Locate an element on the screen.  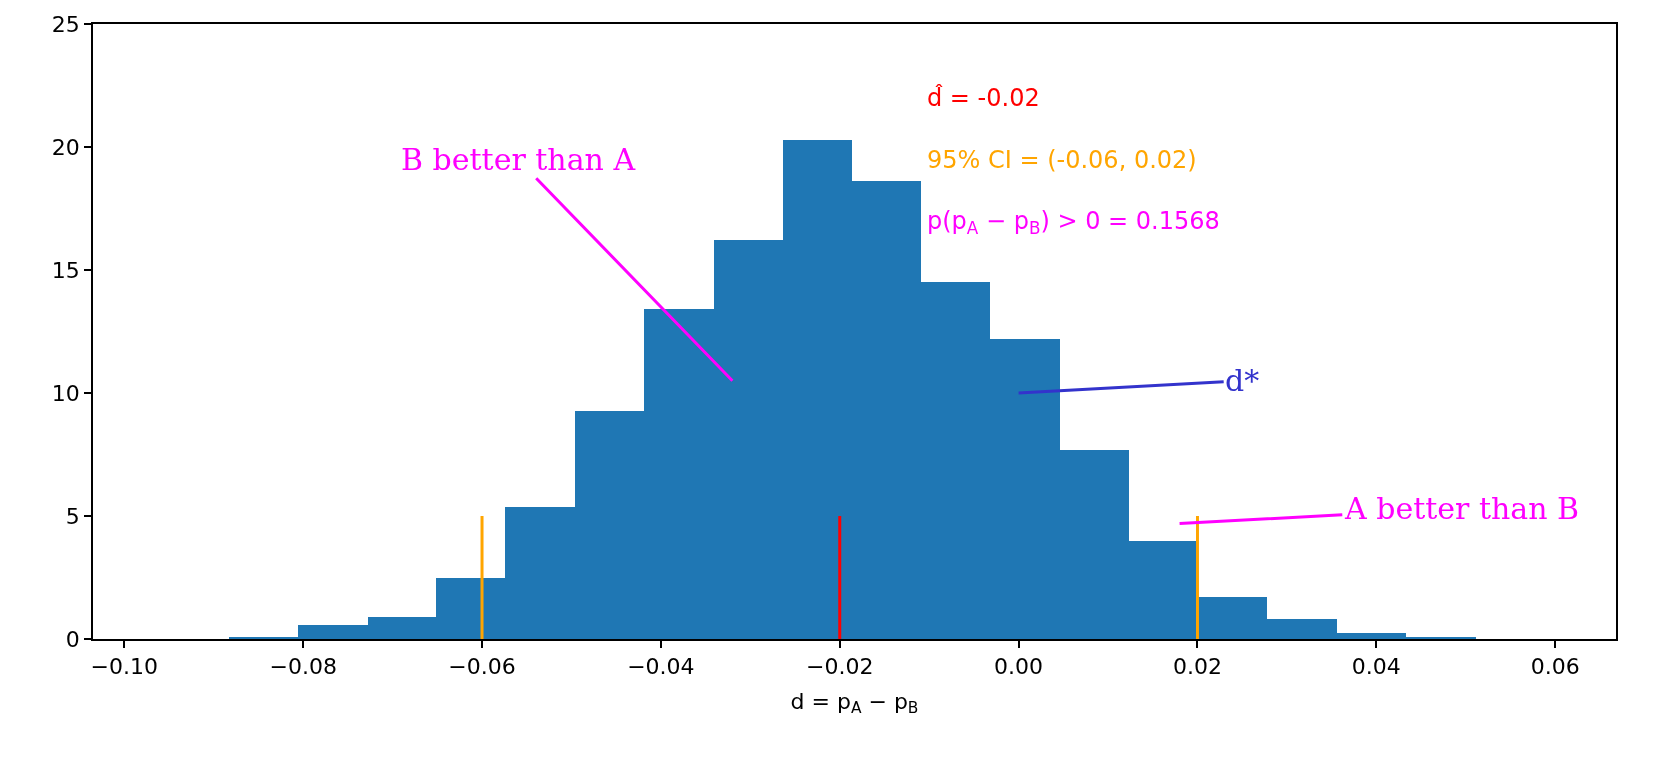
x-tick-label: −0.10 is located at coordinates (124, 667).